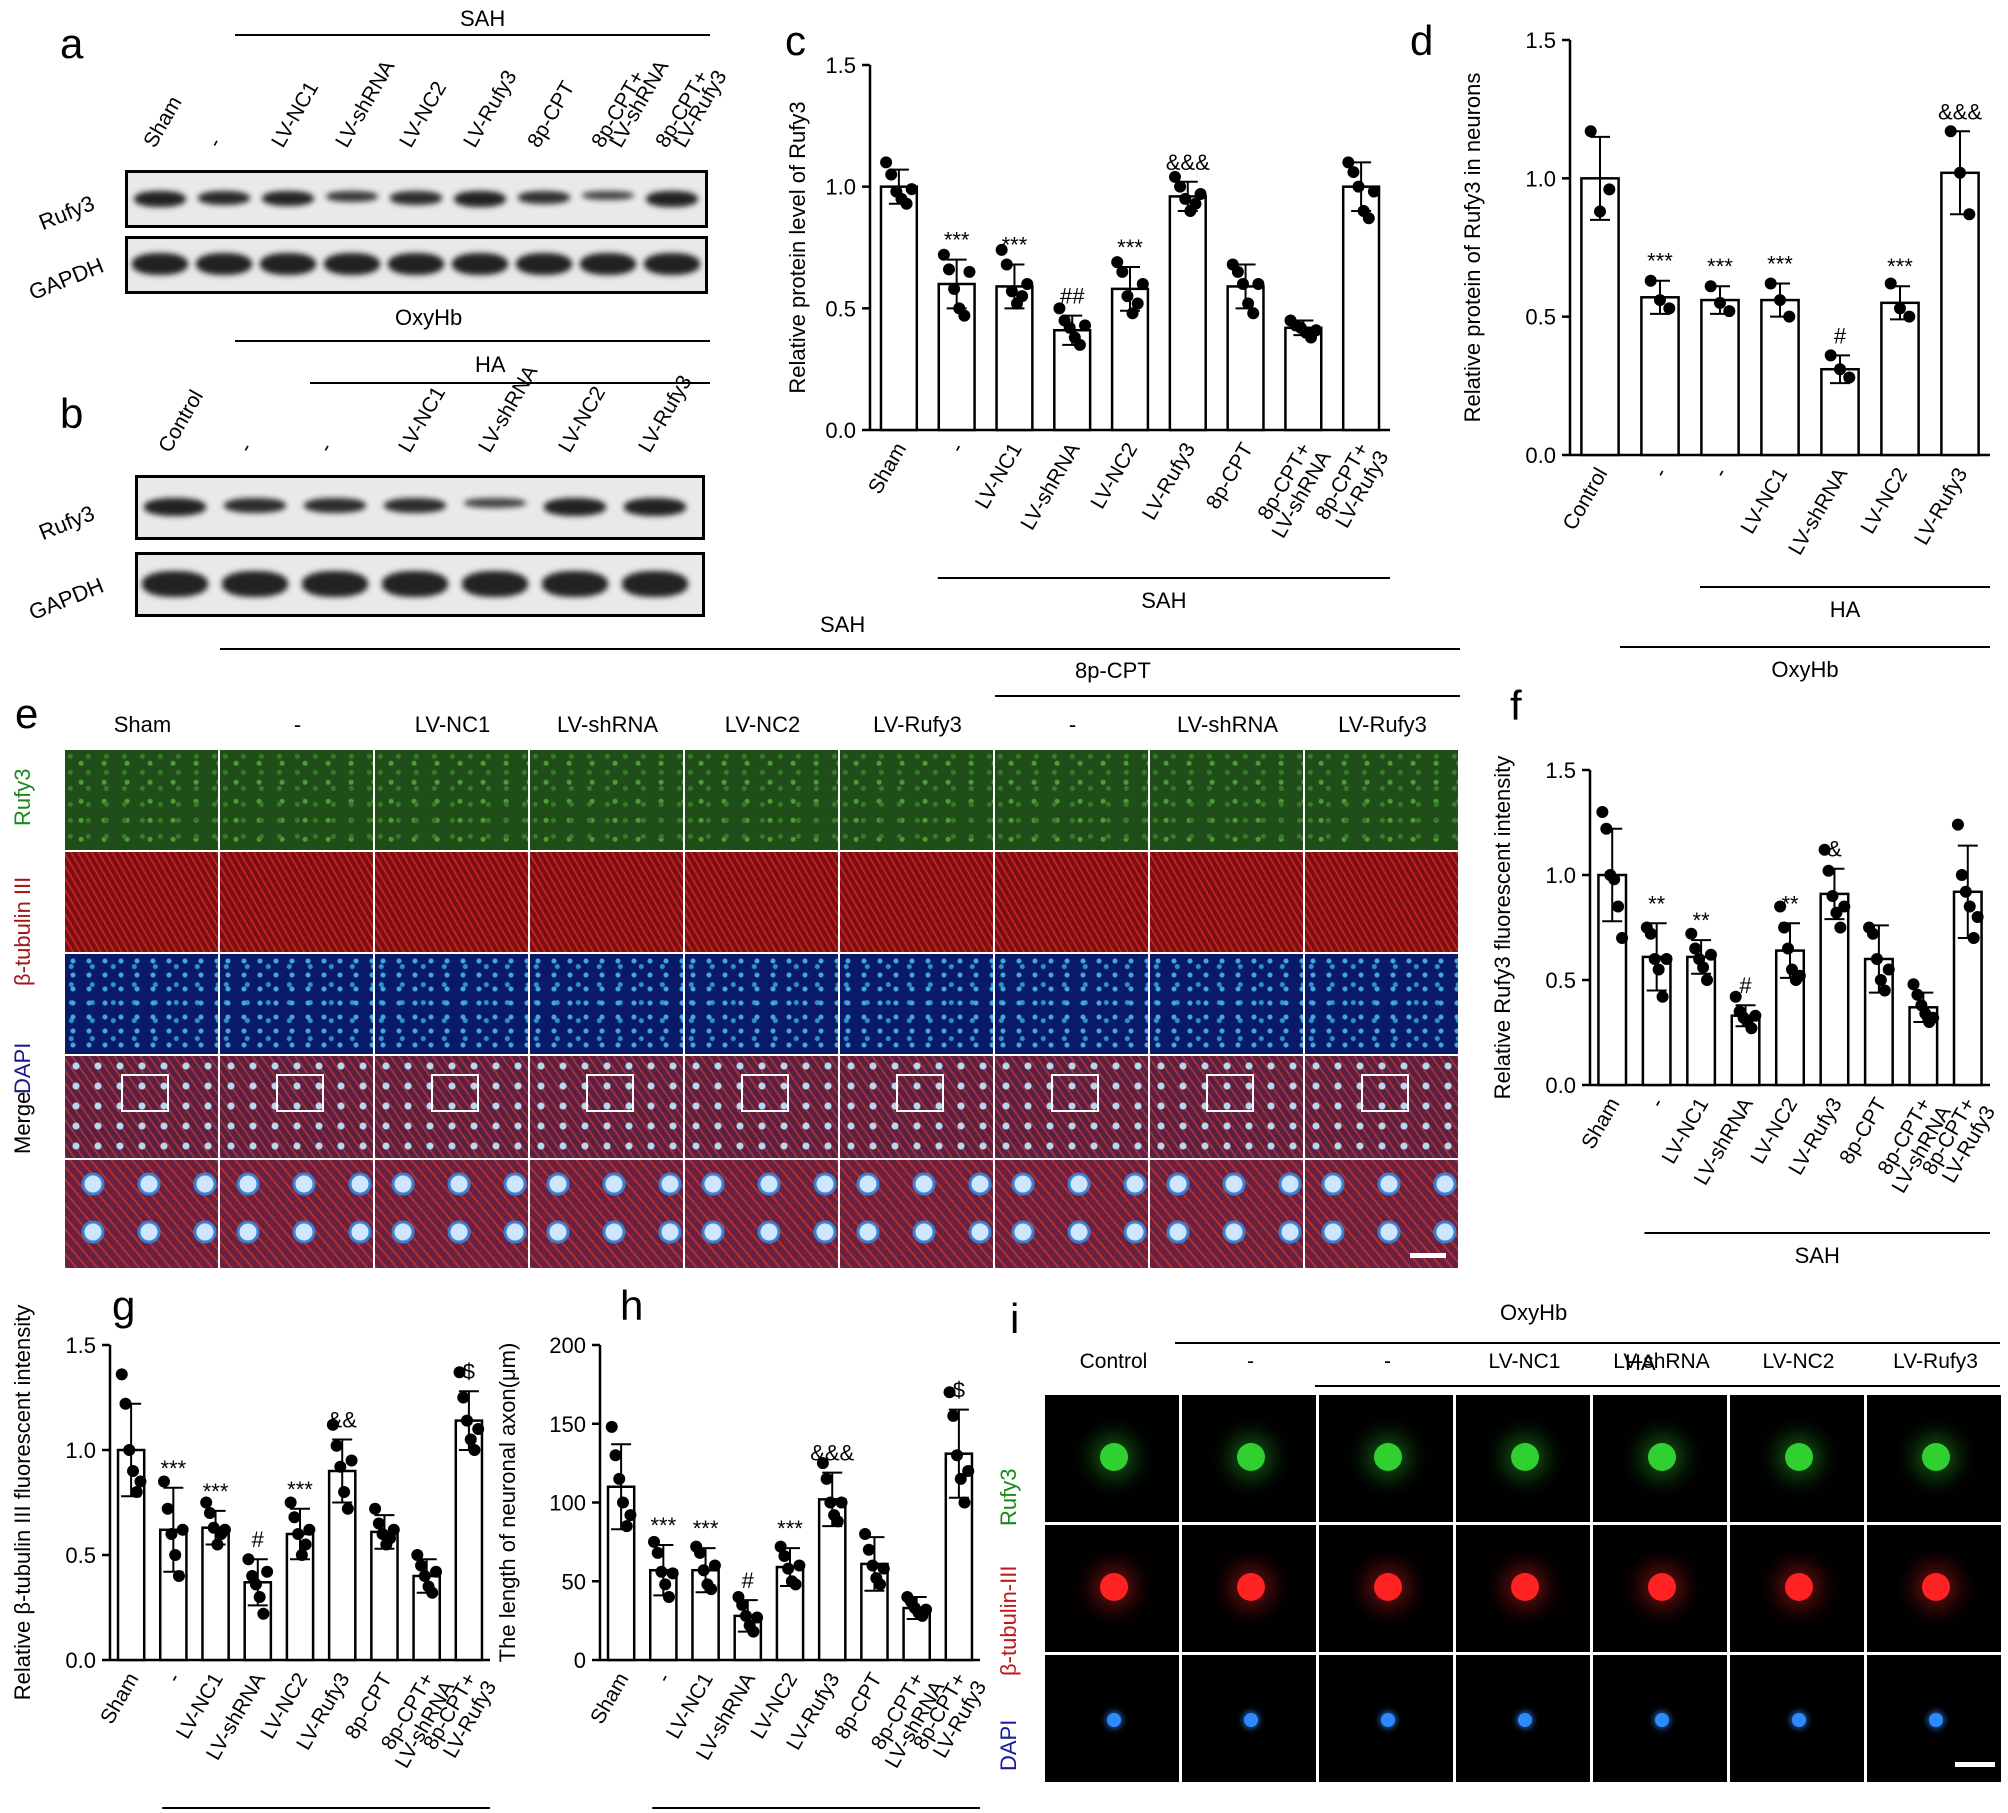  What do you see at coordinates (1302, 494) in the screenshot?
I see `category-label: LV-shRNA` at bounding box center [1302, 494].